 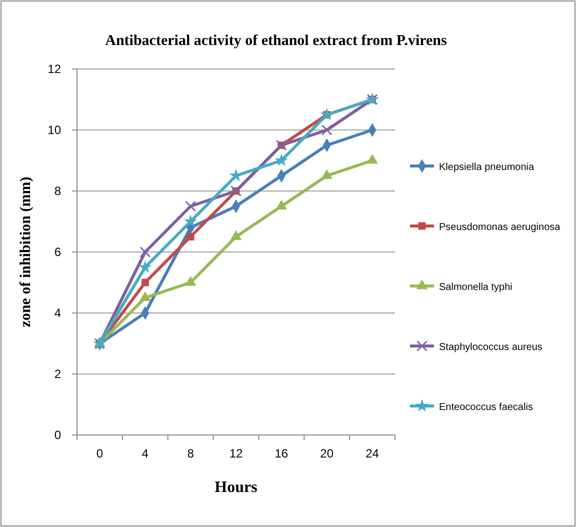 I want to click on x-axis-title: Hours, so click(x=236, y=487).